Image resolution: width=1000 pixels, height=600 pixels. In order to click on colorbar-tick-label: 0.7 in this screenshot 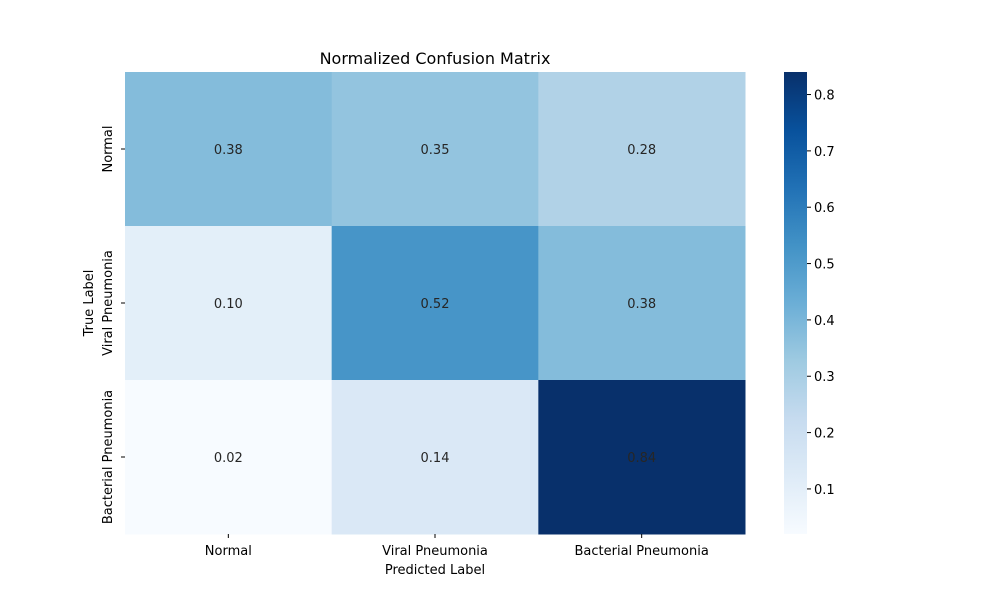, I will do `click(824, 152)`.